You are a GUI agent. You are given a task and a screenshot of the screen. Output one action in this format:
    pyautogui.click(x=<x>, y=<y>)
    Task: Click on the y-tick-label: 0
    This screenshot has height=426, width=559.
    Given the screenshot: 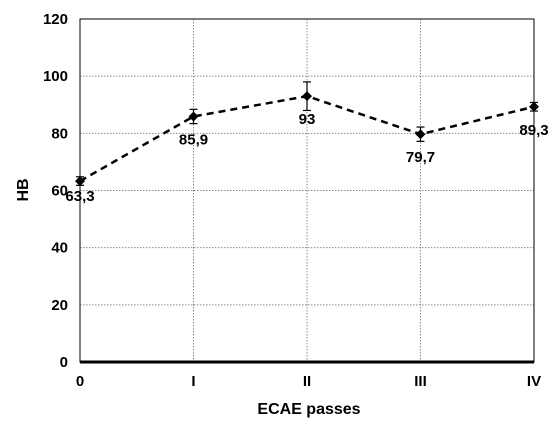 What is the action you would take?
    pyautogui.click(x=64, y=362)
    